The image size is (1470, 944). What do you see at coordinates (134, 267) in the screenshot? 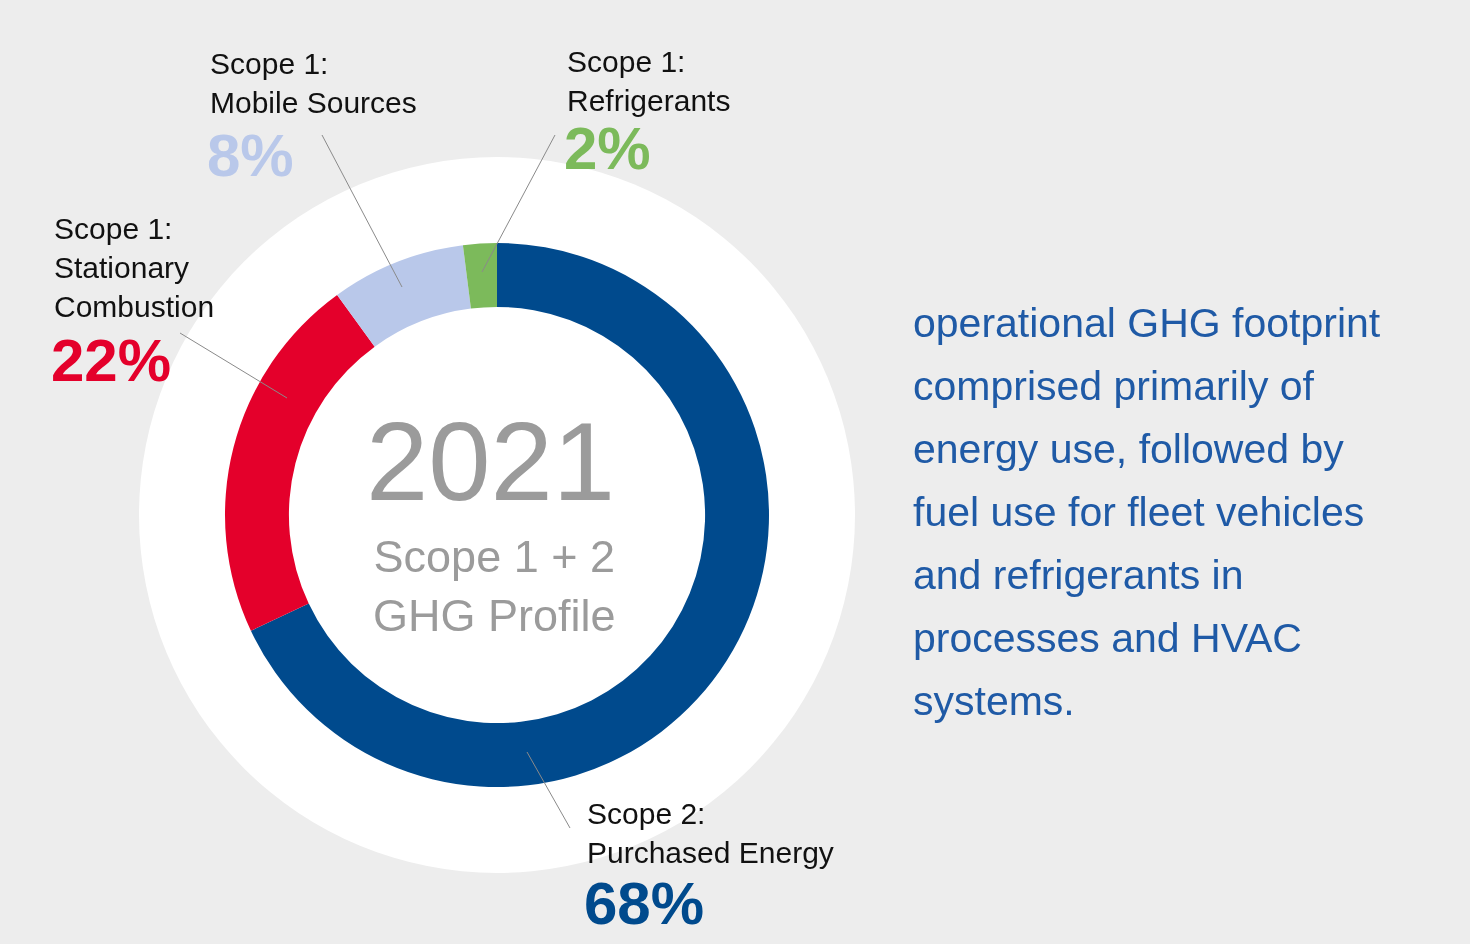
I see `slice-label: Scope 1: Stationary Combustion` at bounding box center [134, 267].